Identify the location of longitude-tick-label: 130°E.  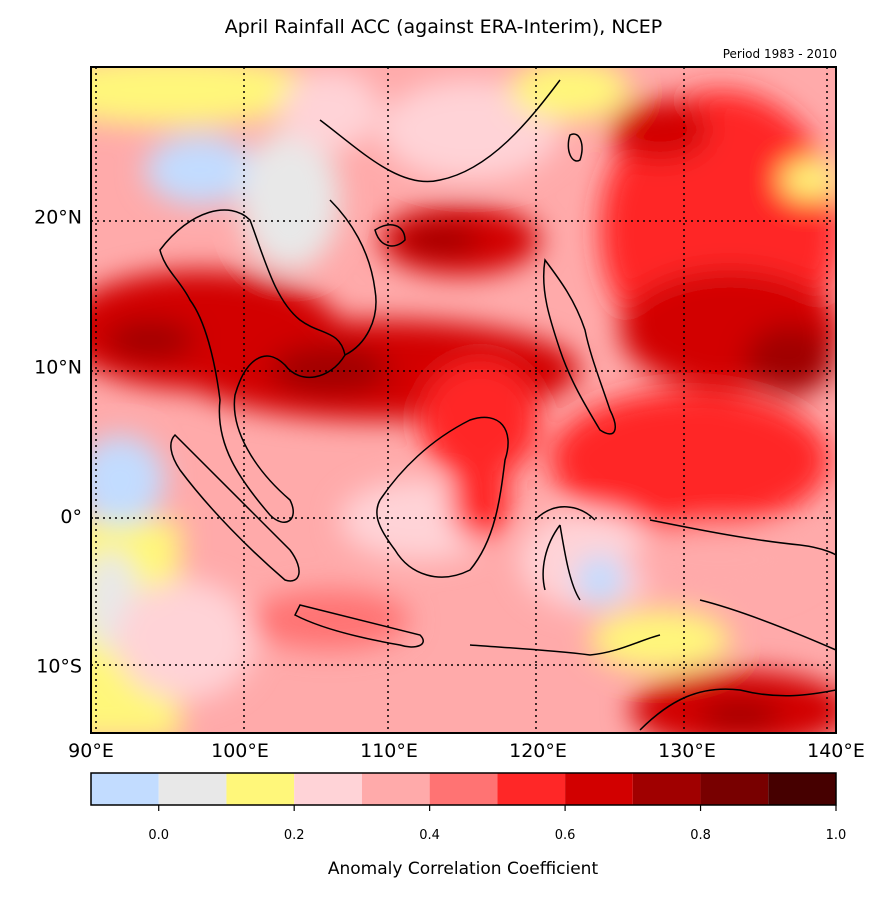
(687, 751).